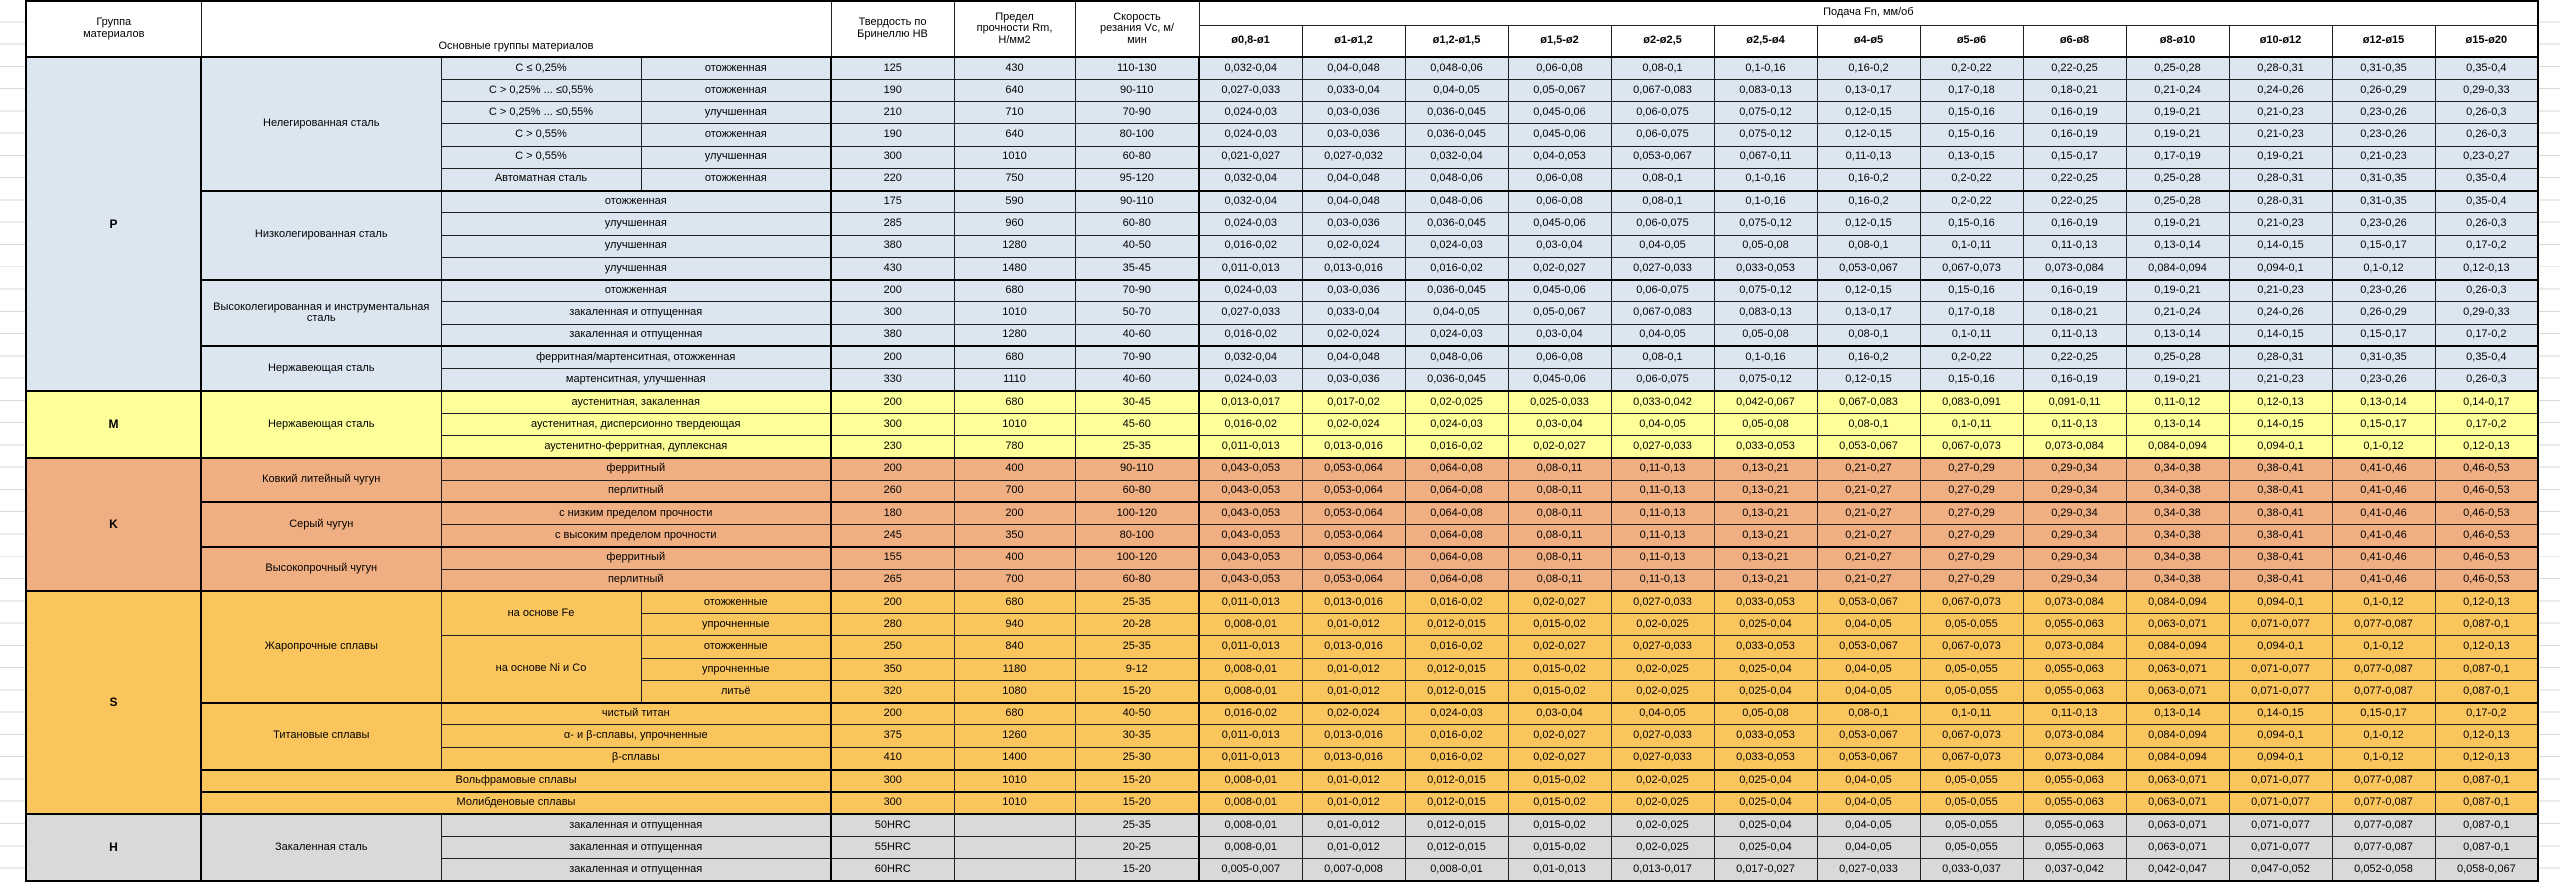 This screenshot has height=882, width=2560. Describe the element at coordinates (1662, 401) in the screenshot. I see `feed-cell: 0,033-0,042` at that location.